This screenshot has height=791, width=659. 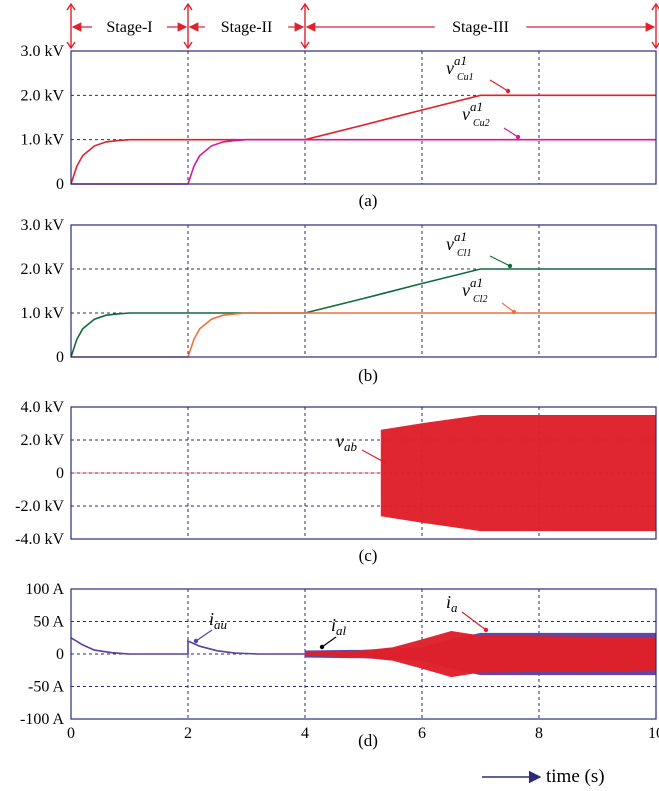 I want to click on plot-frame, so click(x=363, y=654).